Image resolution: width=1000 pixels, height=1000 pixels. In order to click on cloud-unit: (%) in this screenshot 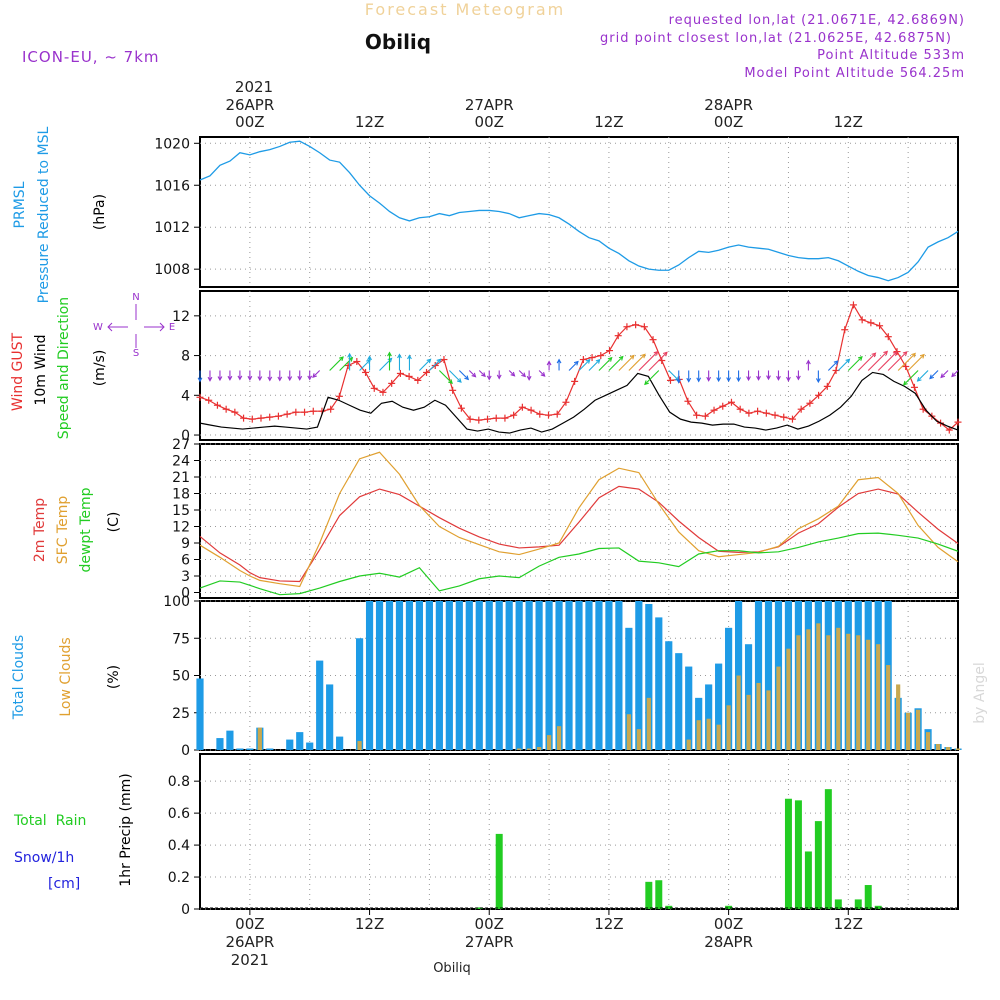, I will do `click(114, 677)`.